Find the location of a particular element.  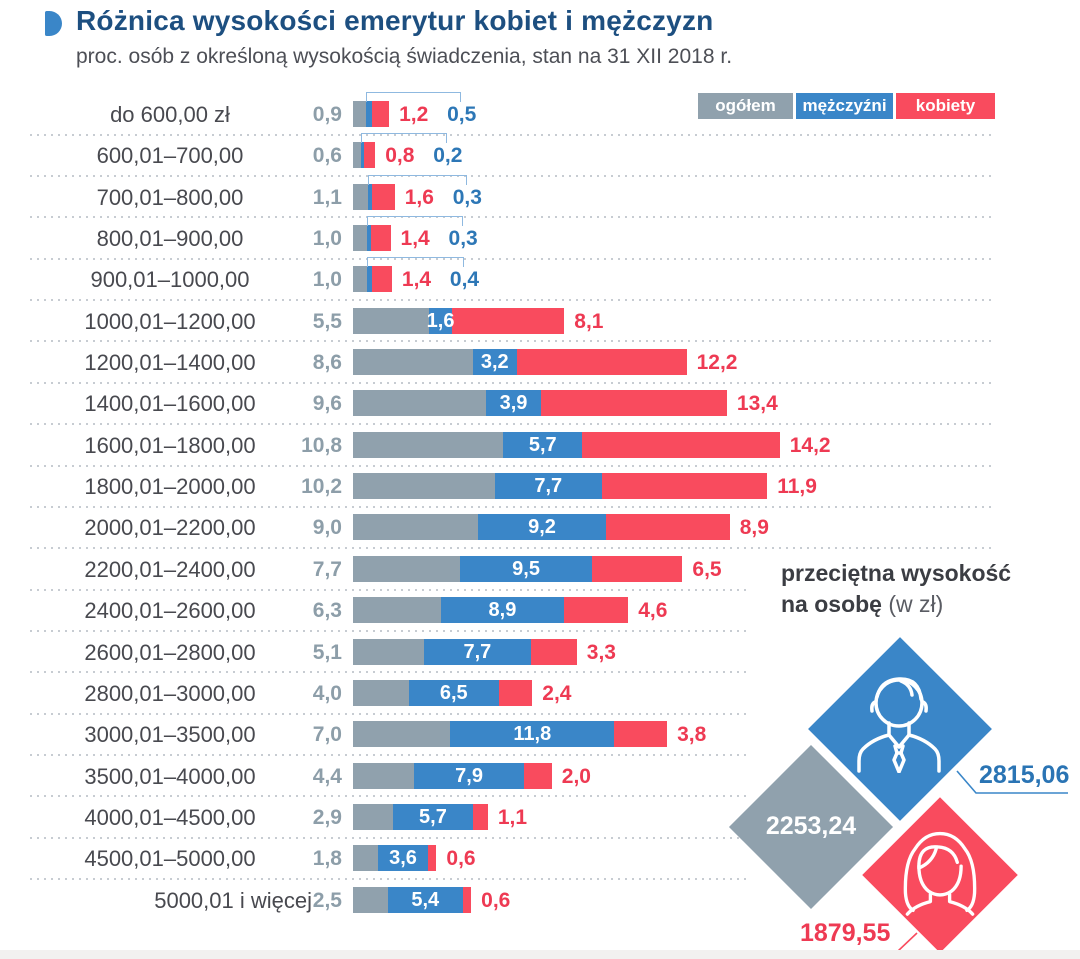

men-value: 5,7 is located at coordinates (542, 444).